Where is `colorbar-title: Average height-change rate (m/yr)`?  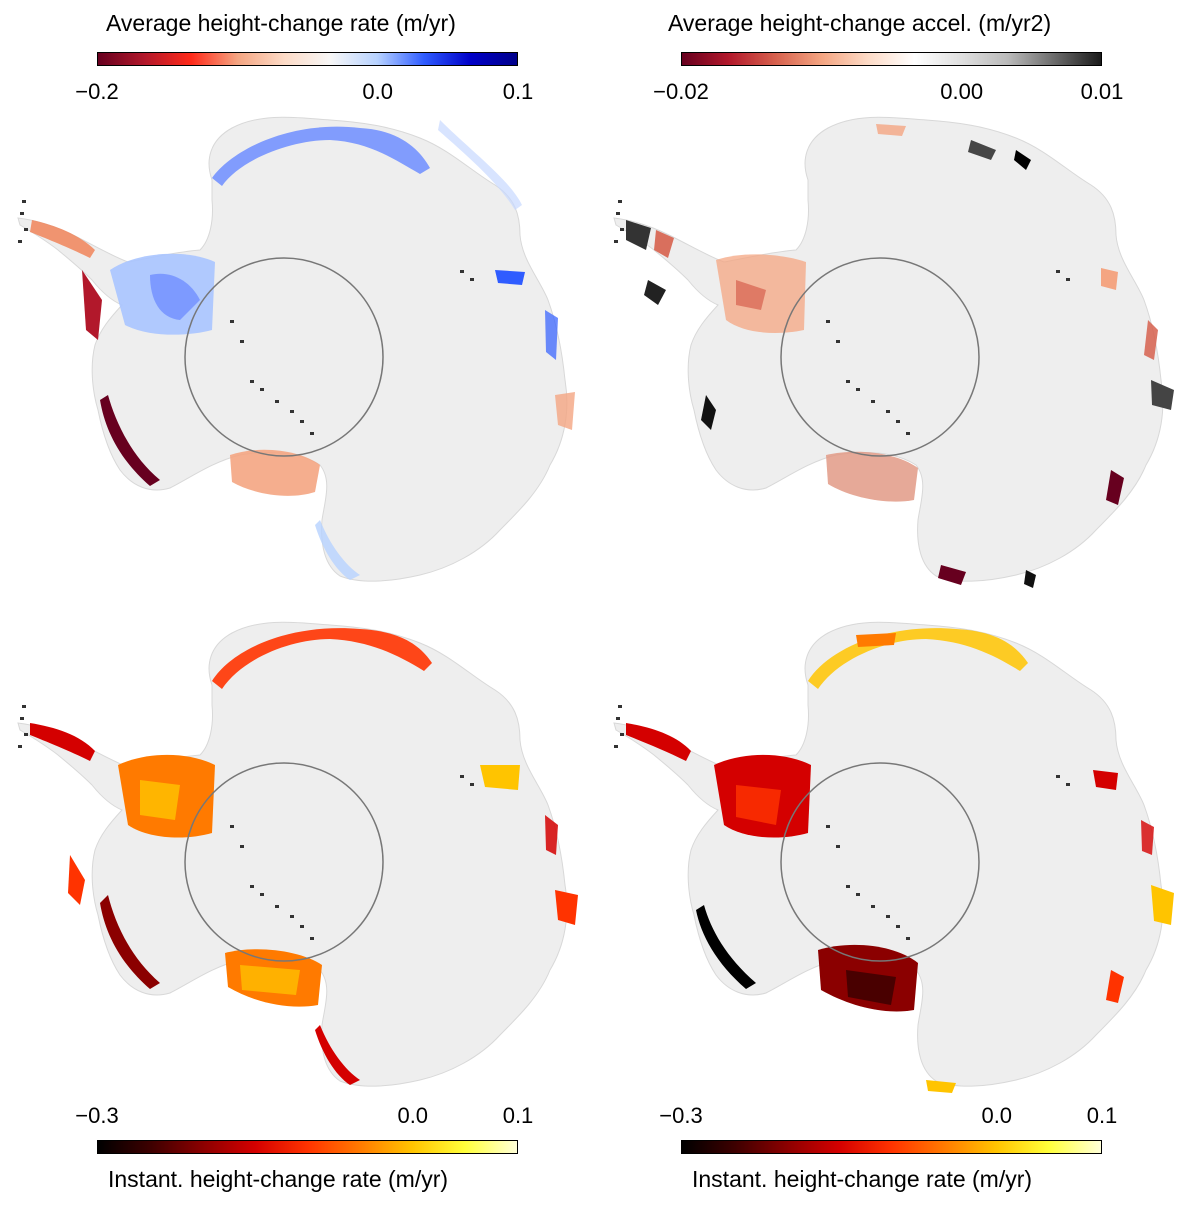 colorbar-title: Average height-change rate (m/yr) is located at coordinates (281, 23).